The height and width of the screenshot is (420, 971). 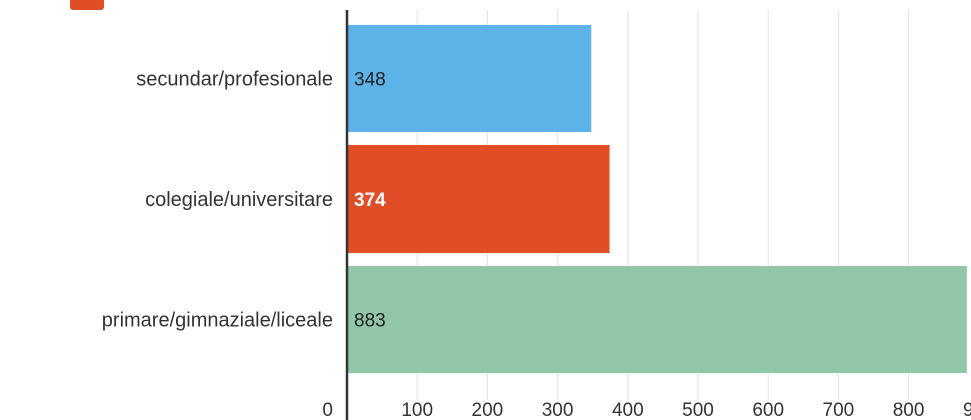 What do you see at coordinates (839, 410) in the screenshot?
I see `x-tick-label-700: 700` at bounding box center [839, 410].